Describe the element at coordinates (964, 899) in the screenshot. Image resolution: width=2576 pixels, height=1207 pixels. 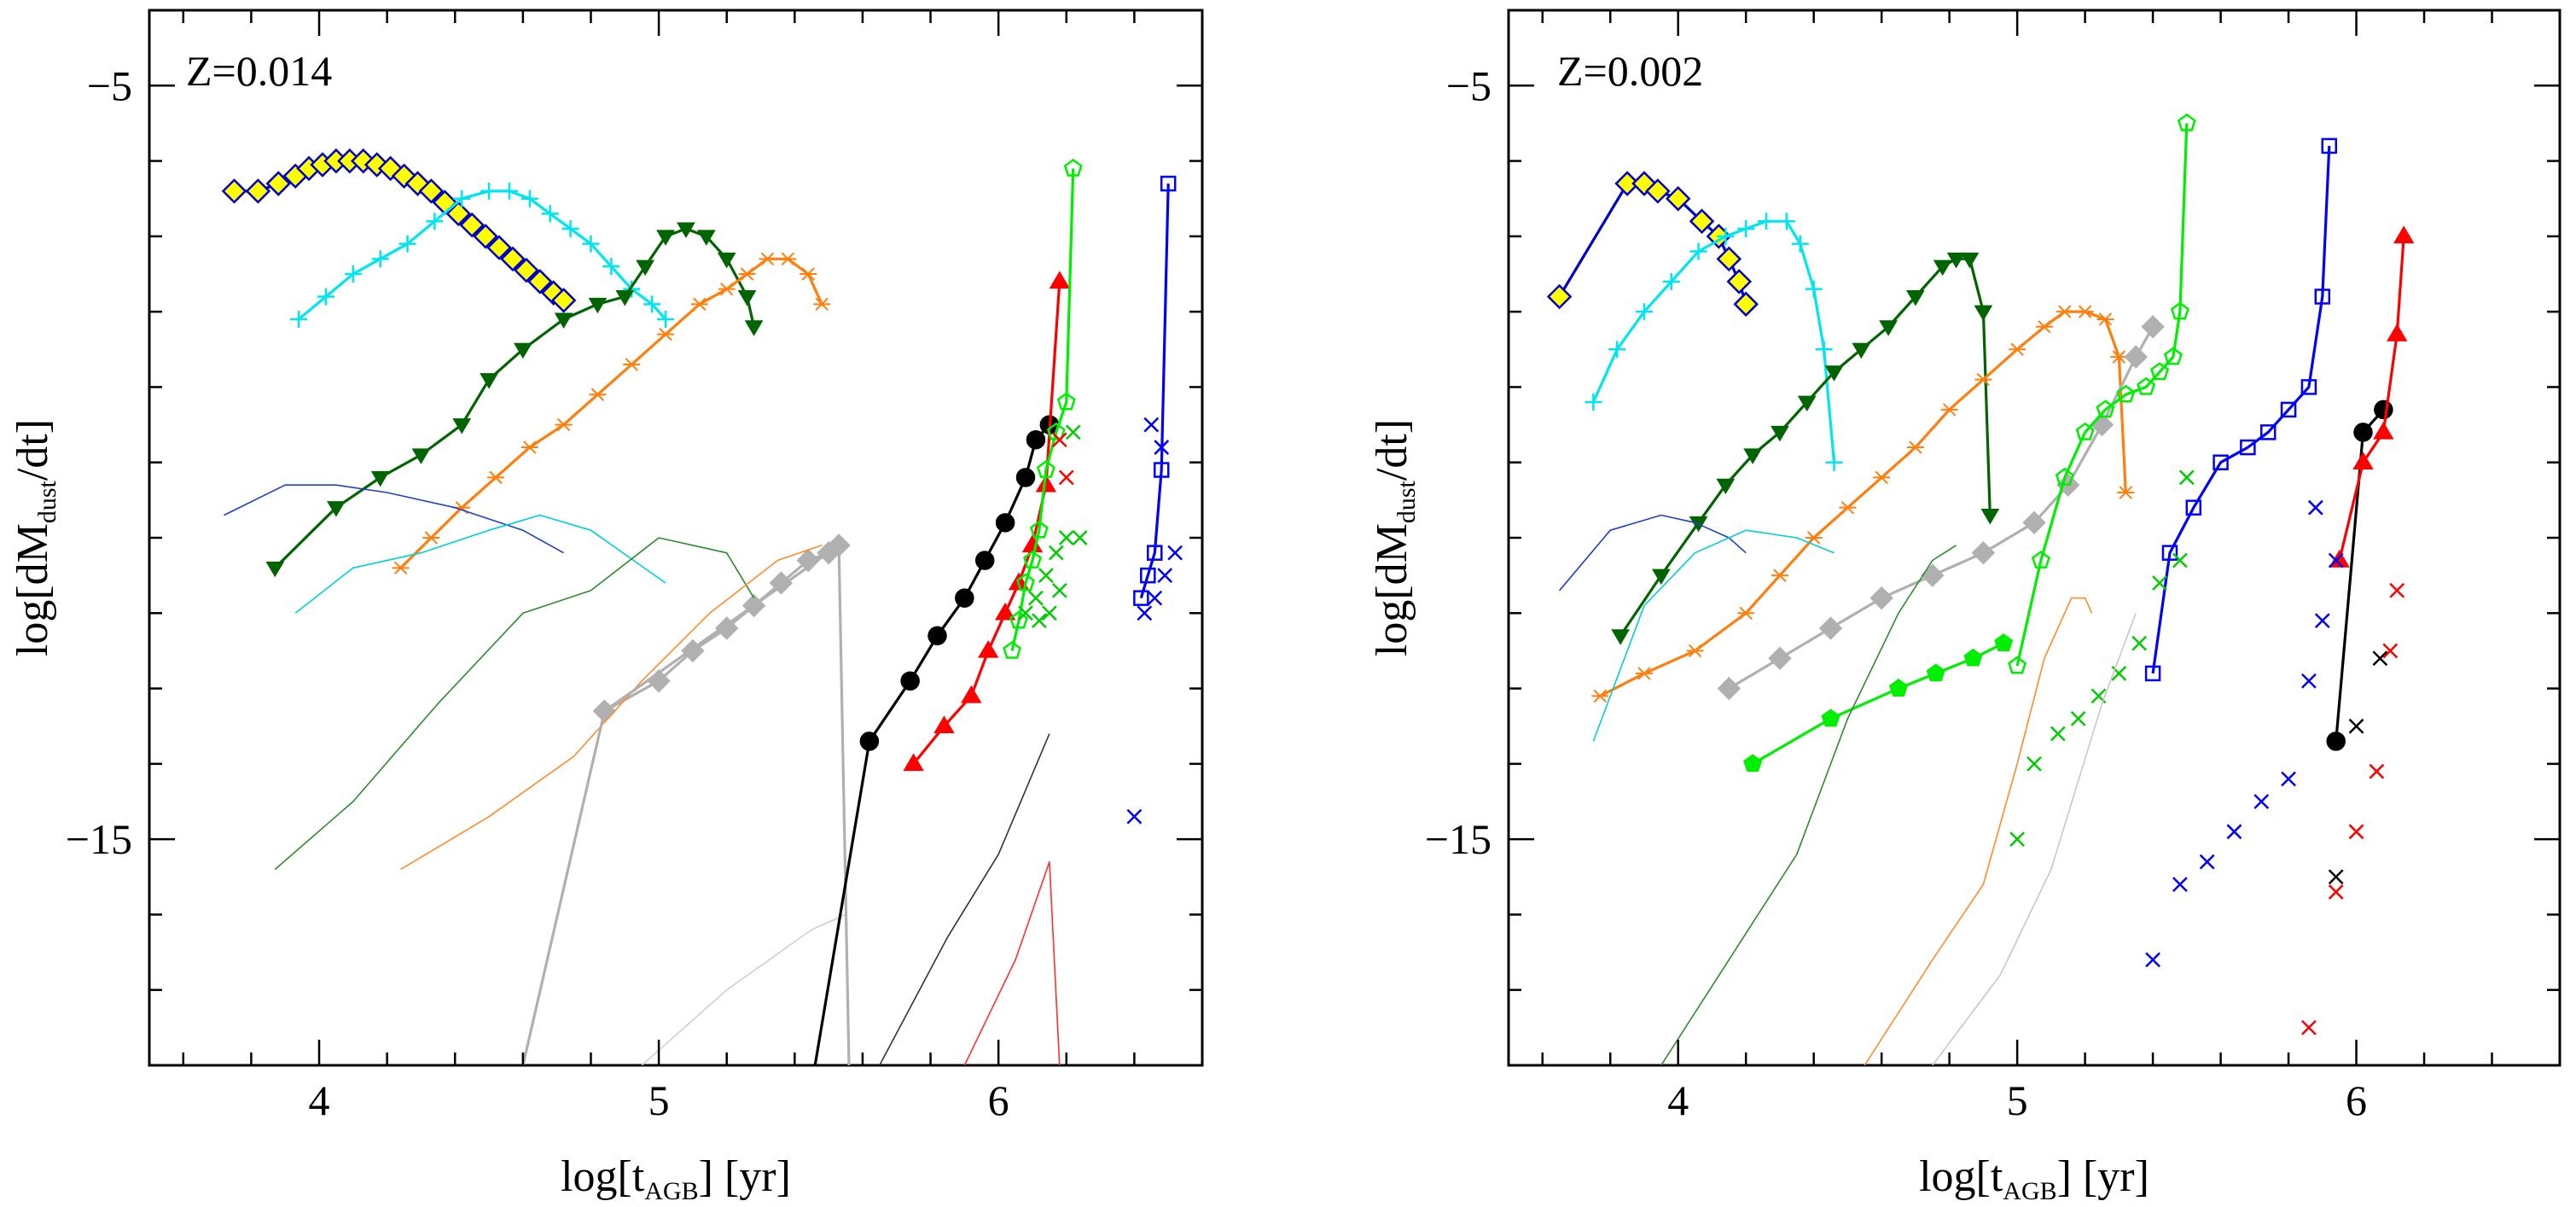
I see `series-line-thin-black` at that location.